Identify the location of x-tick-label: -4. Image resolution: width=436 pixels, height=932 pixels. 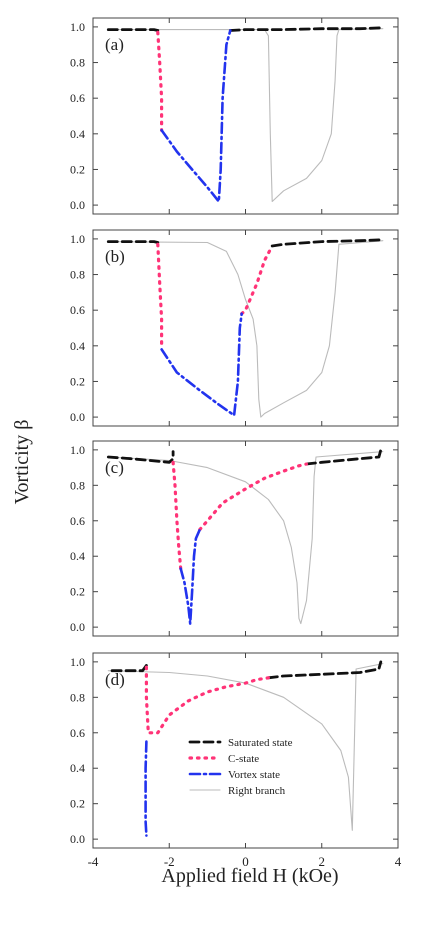
(93, 861).